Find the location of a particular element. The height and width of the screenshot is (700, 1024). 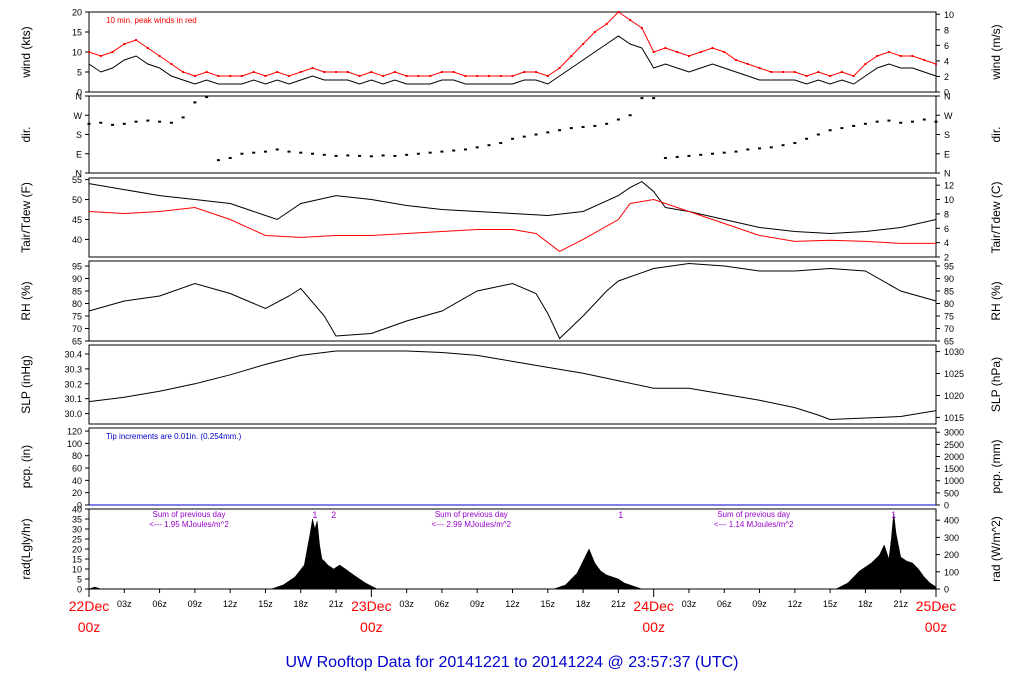

y-tick-label-left: S is located at coordinates (79, 135).